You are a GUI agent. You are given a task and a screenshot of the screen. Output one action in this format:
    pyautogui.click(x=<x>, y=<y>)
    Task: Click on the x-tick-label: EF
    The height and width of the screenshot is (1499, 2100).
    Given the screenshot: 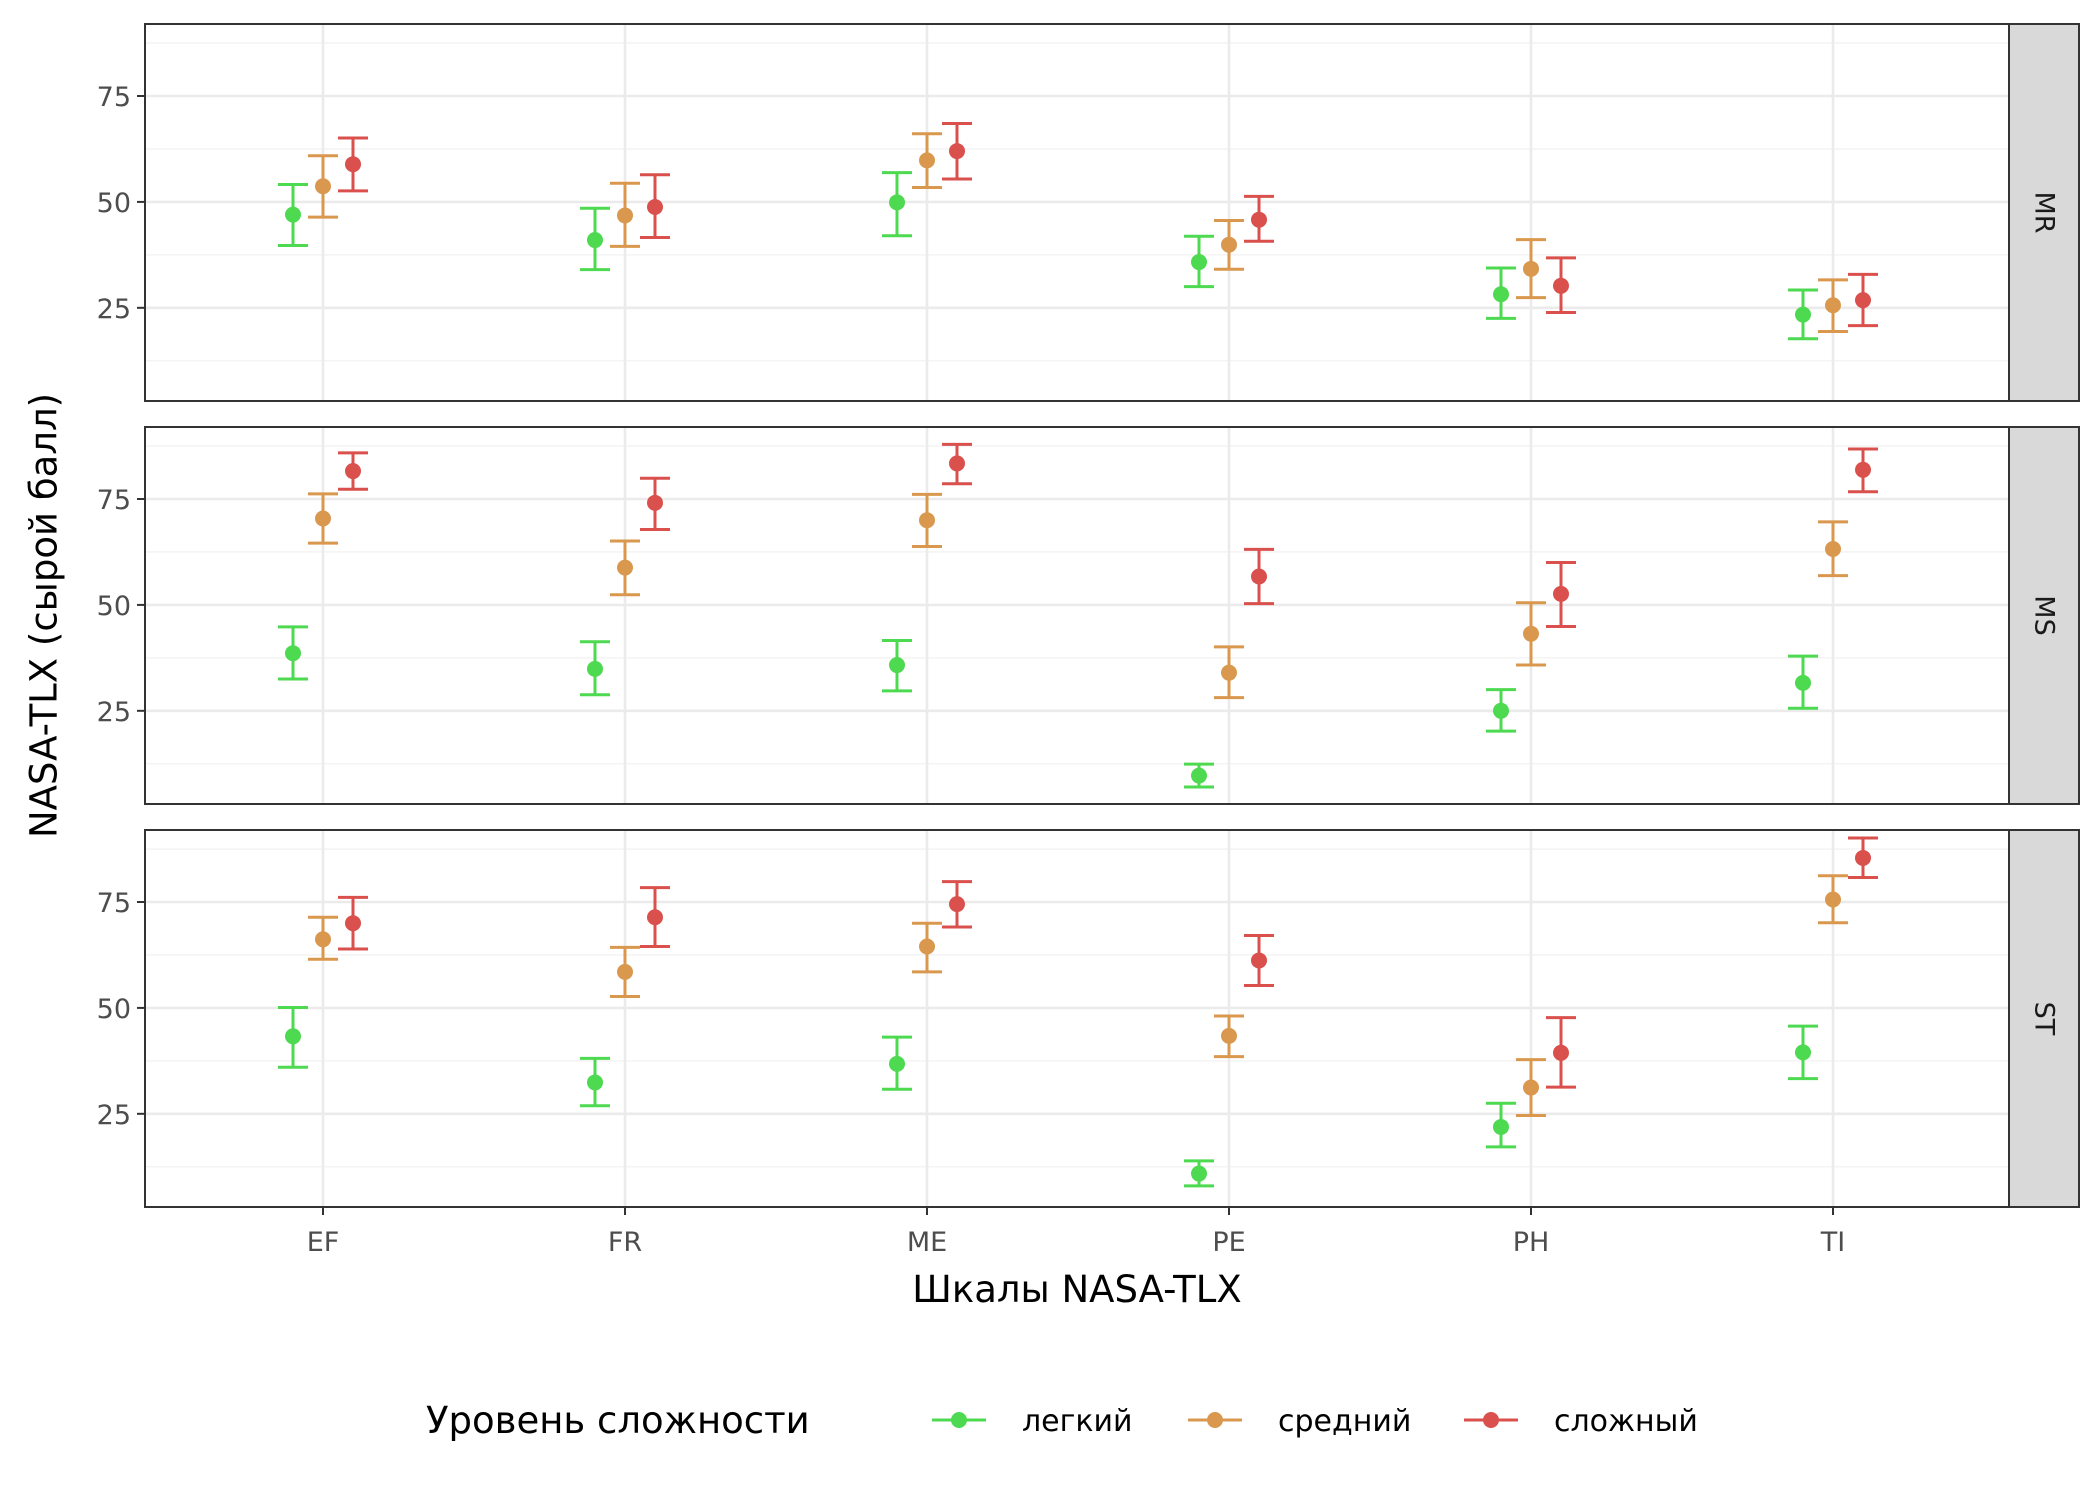 What is the action you would take?
    pyautogui.click(x=323, y=1242)
    